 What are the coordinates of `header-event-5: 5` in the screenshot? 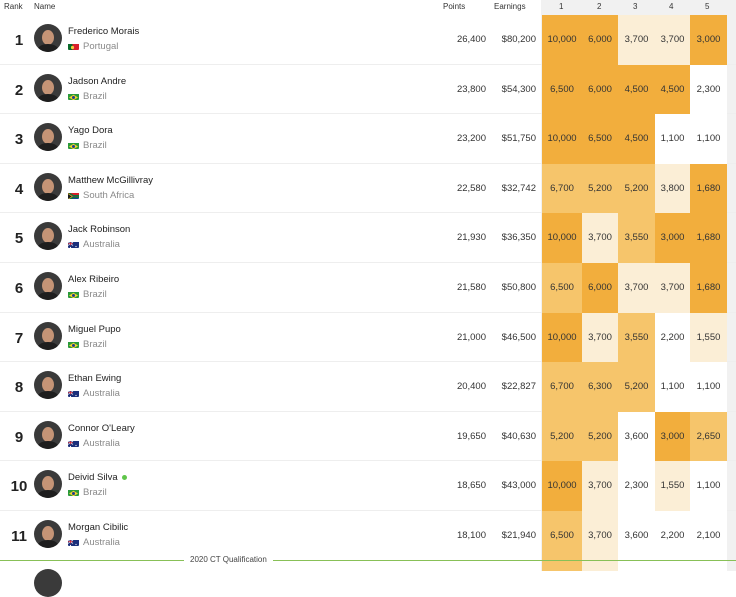 It's located at (707, 6).